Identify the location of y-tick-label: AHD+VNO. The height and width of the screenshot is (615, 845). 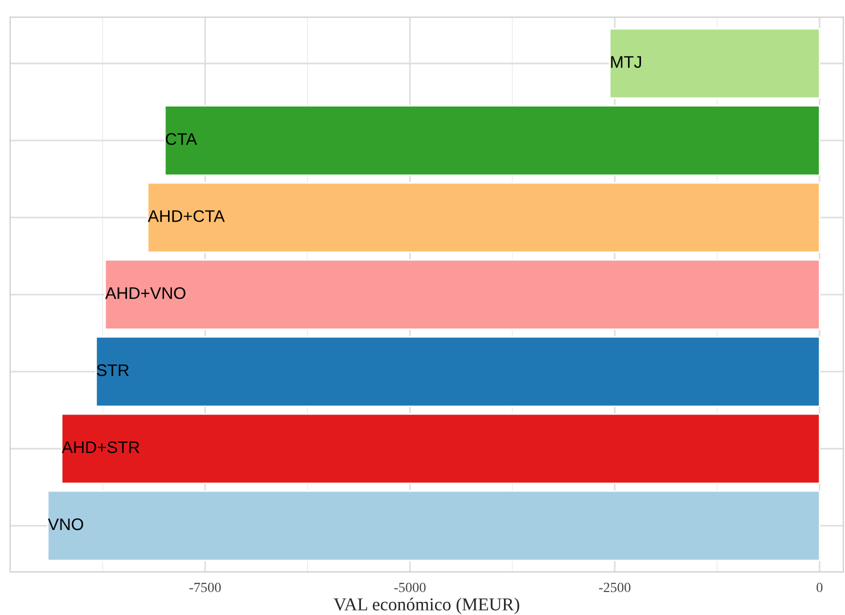
(145, 293).